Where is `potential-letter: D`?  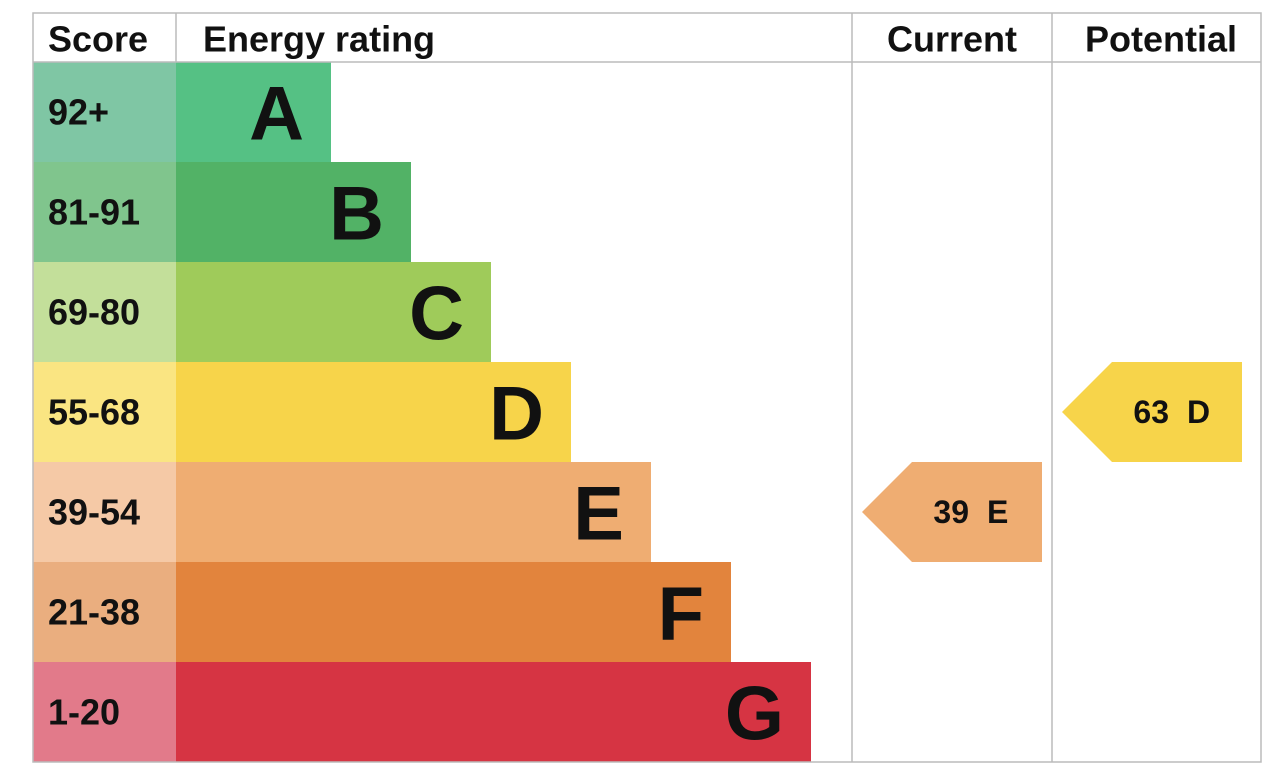
potential-letter: D is located at coordinates (1198, 412).